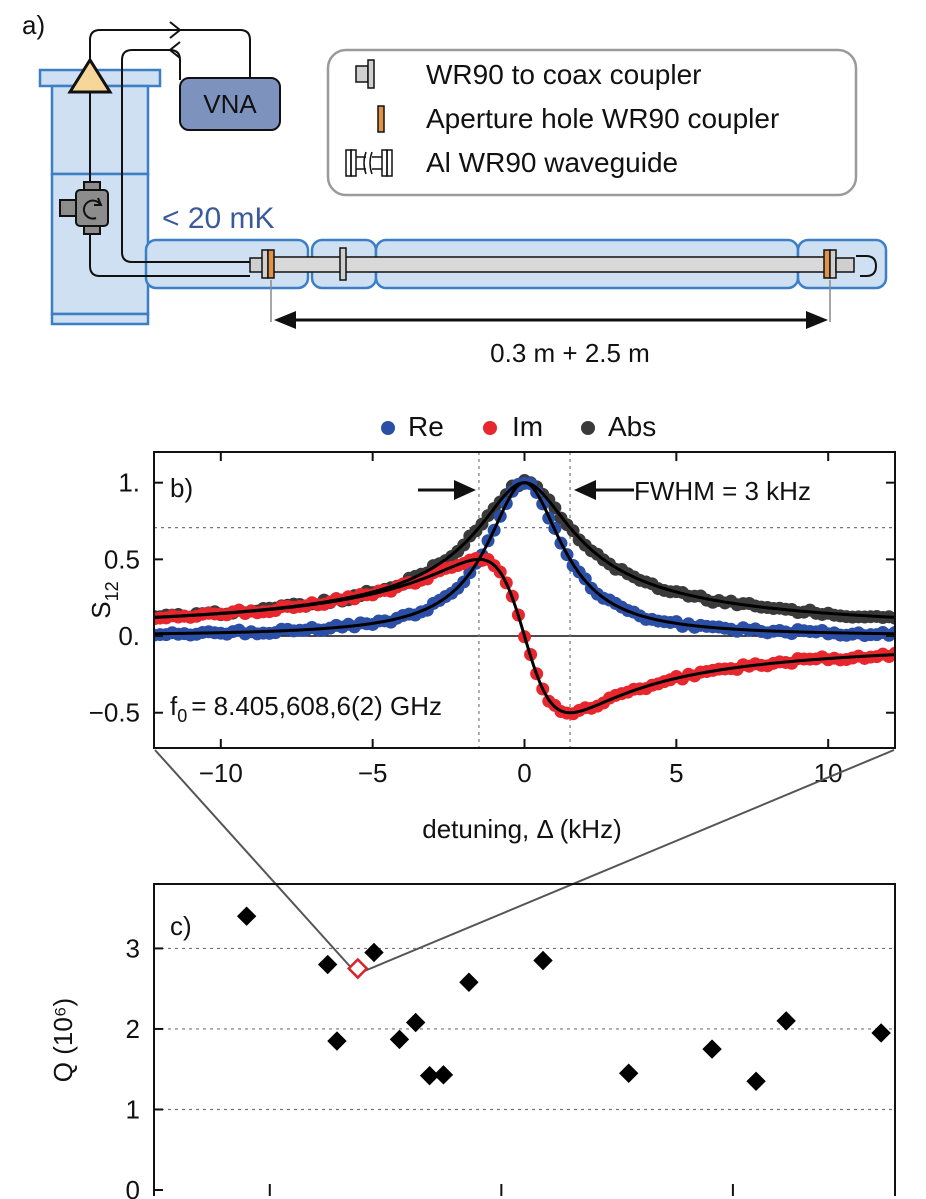  What do you see at coordinates (122, 559) in the screenshot?
I see `y-tick-label: 0.5` at bounding box center [122, 559].